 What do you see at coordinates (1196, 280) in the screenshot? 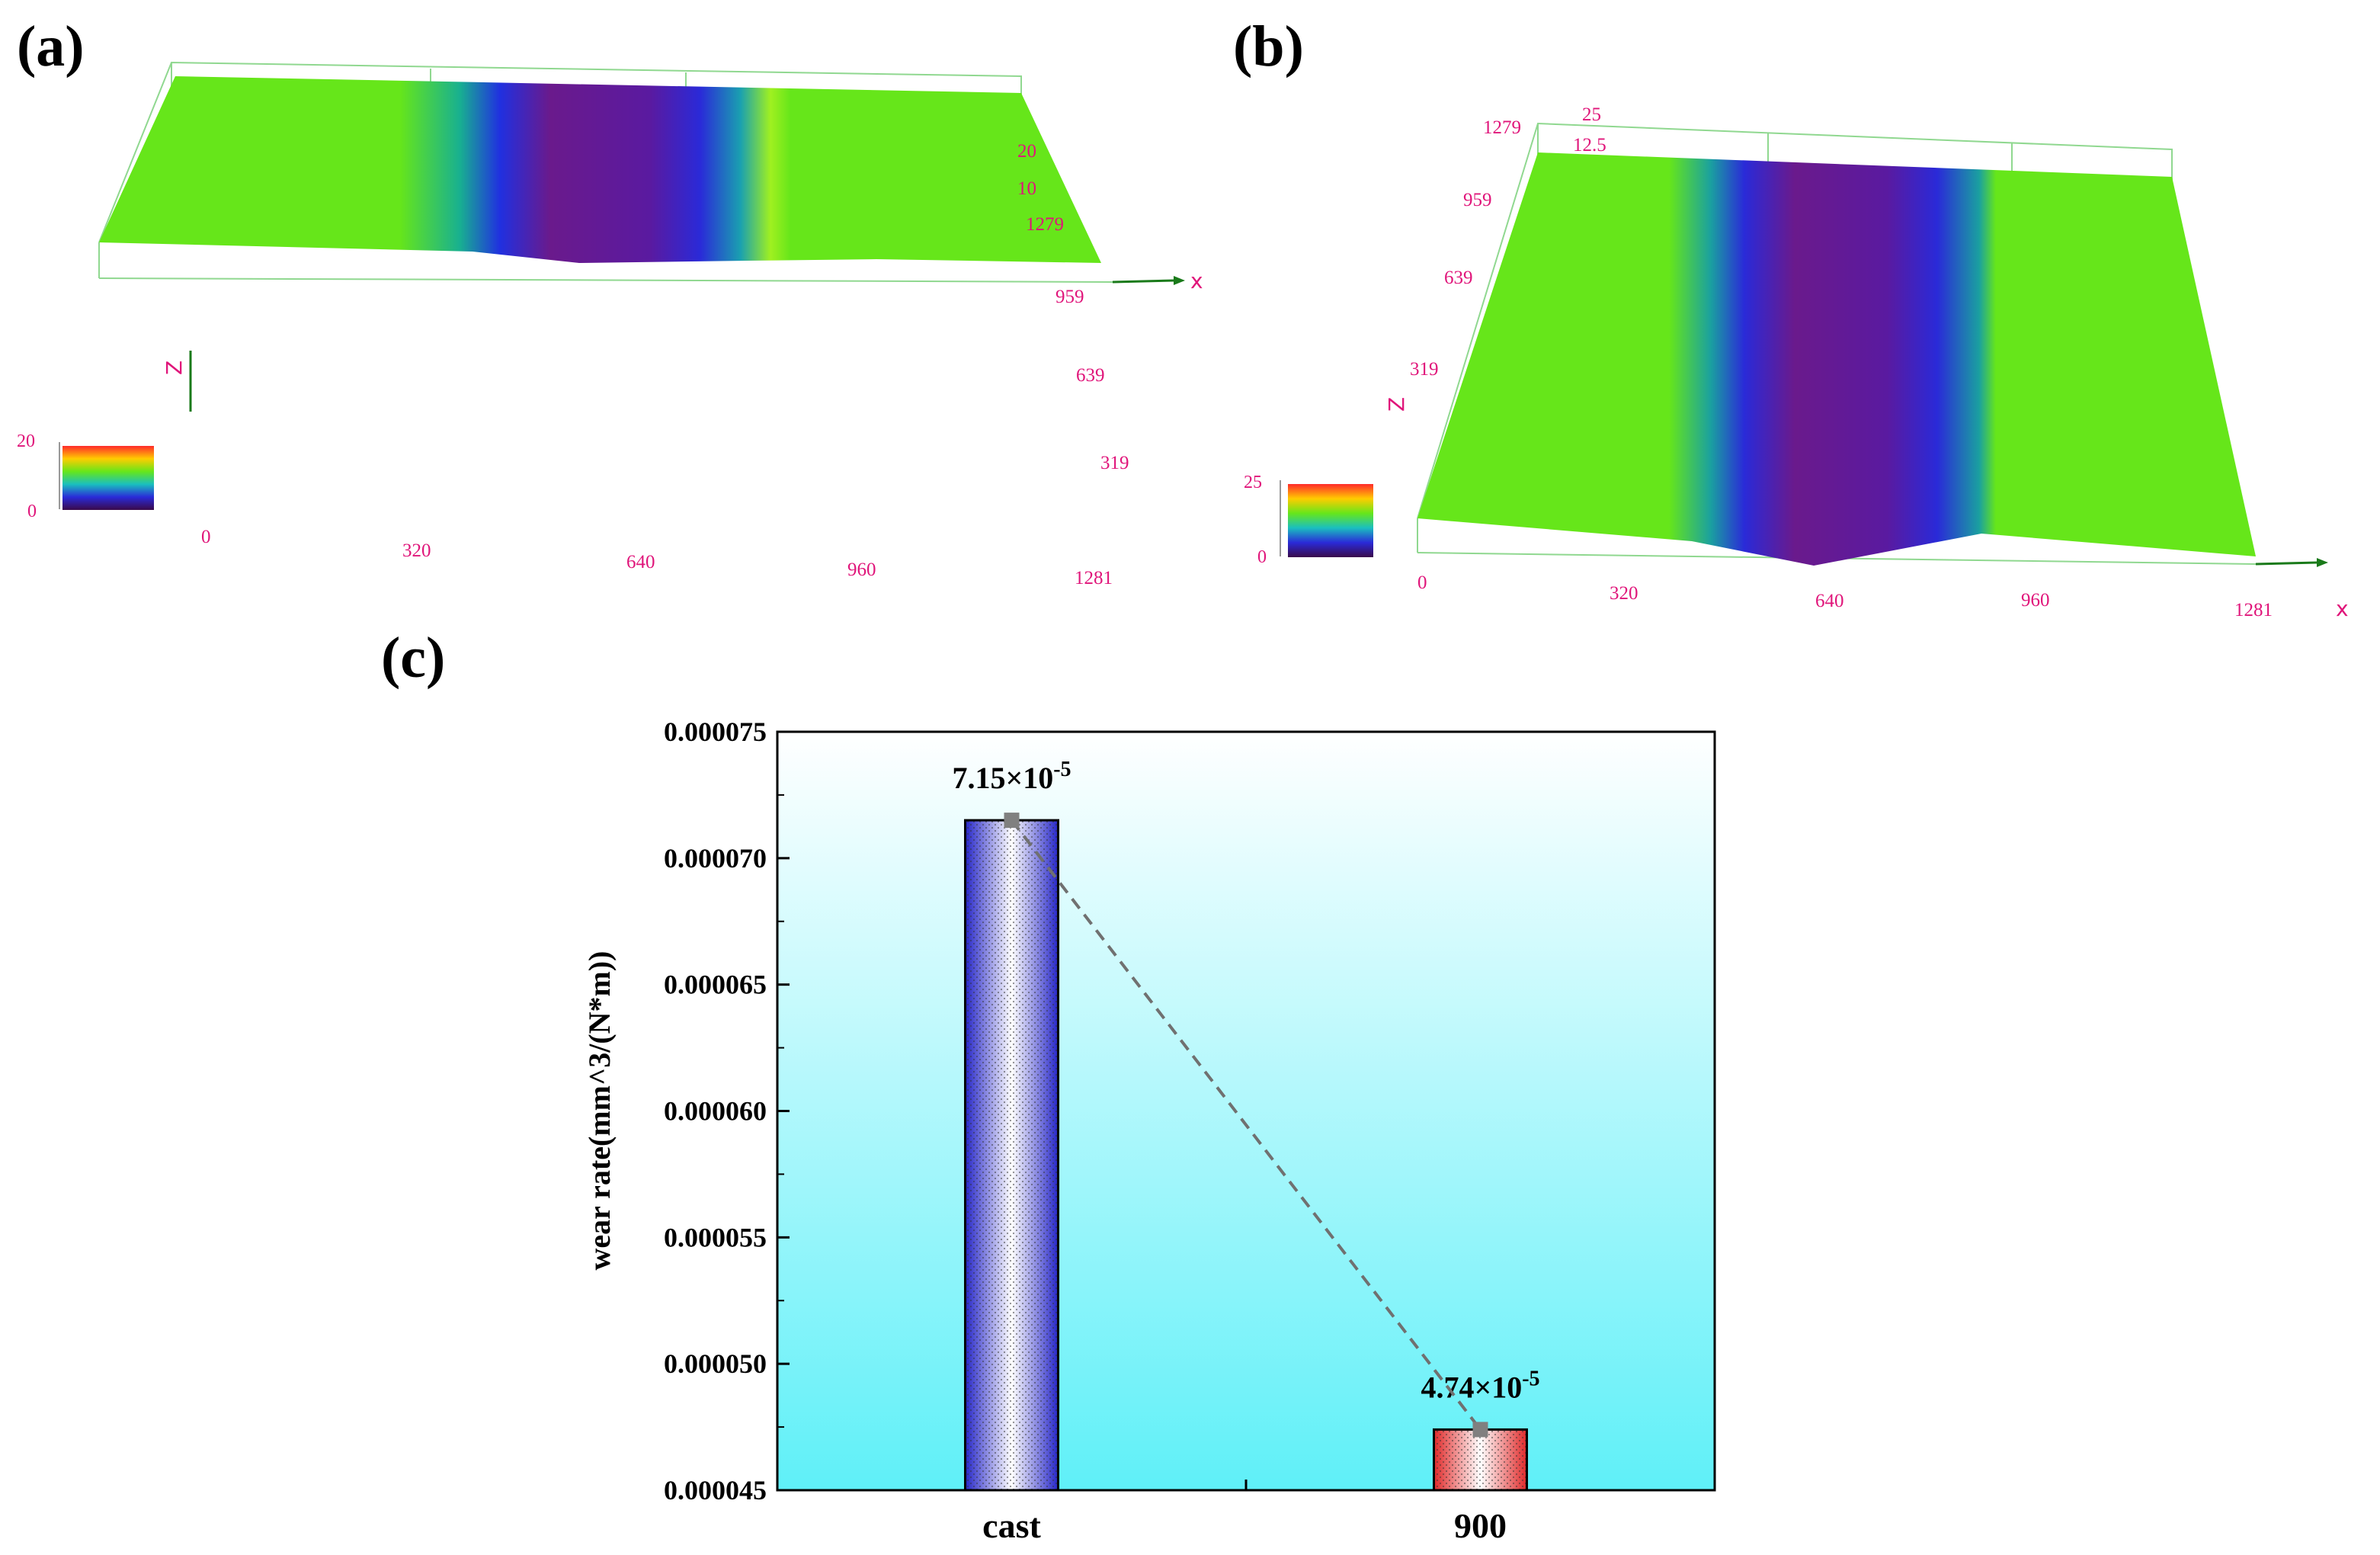
I see `panel-a-x-axis-label: x` at bounding box center [1196, 280].